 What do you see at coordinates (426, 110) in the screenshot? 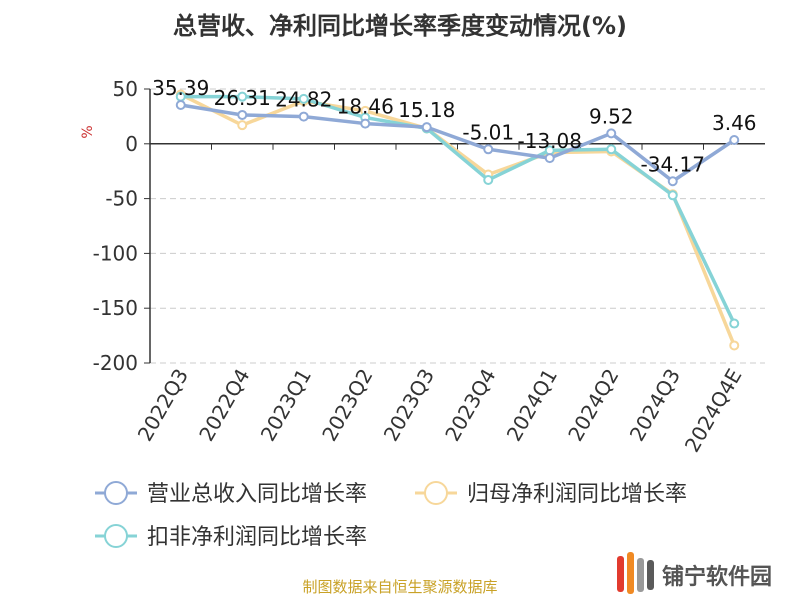
I see `data-label: 15.18` at bounding box center [426, 110].